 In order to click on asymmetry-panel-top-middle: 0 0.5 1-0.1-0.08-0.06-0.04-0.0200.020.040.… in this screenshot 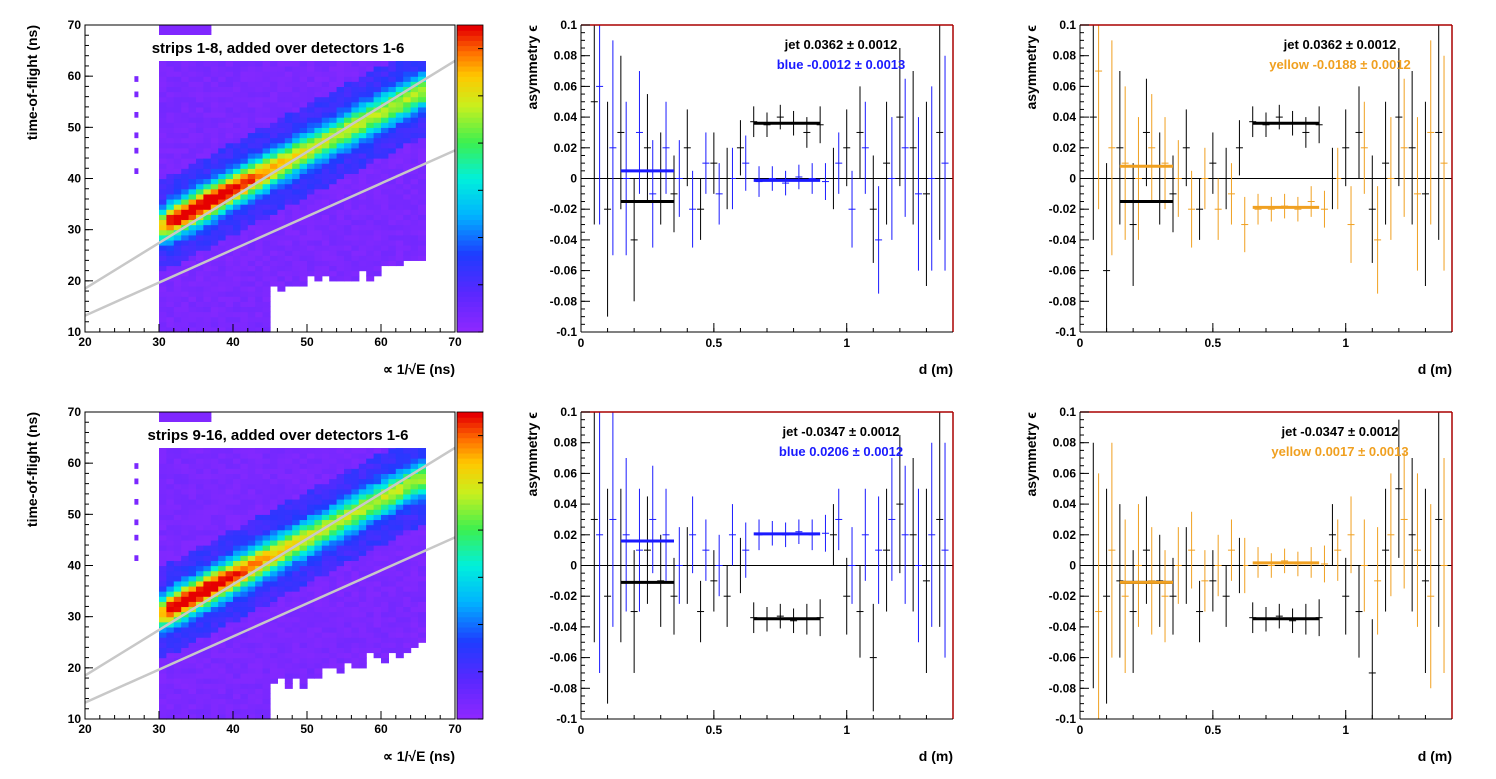, I will do `click(739, 197)`.